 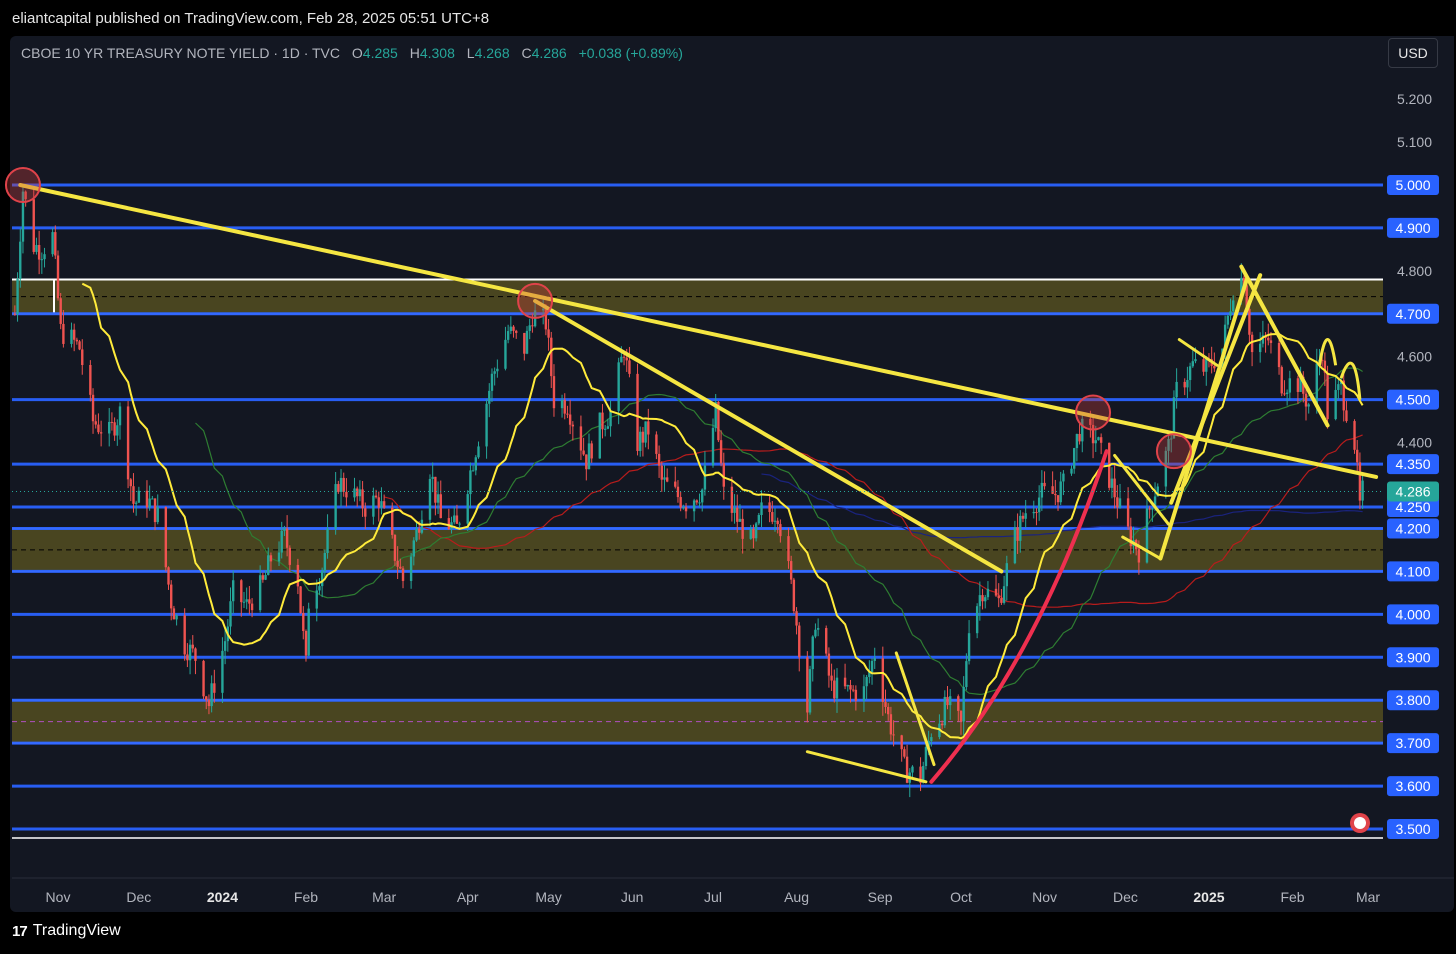 What do you see at coordinates (1284, 346) in the screenshot?
I see `trendline-down` at bounding box center [1284, 346].